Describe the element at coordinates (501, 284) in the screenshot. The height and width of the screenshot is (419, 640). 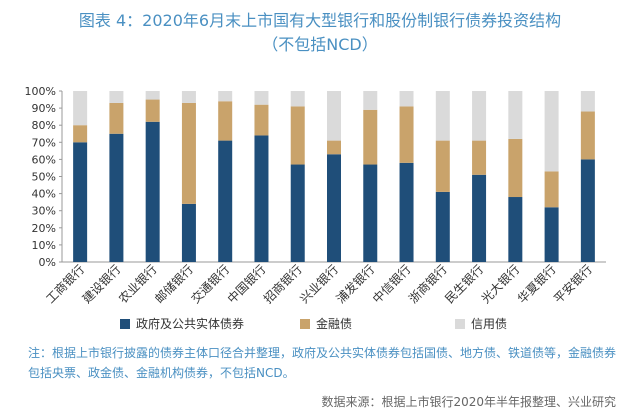
I see `x-tick-label: 光大银行` at that location.